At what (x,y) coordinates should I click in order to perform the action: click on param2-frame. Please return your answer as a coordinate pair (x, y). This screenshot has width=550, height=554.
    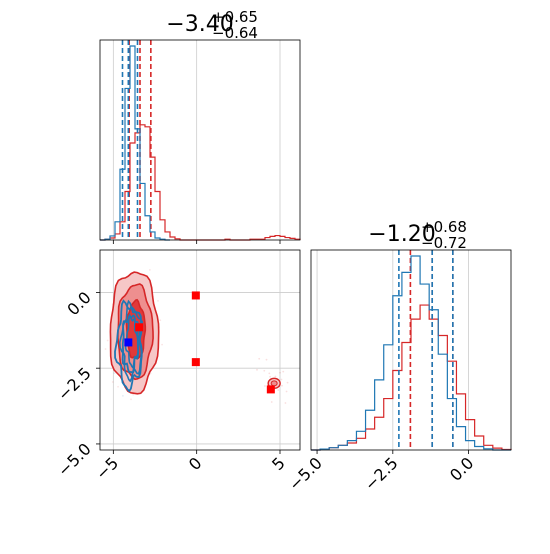
    Looking at the image, I should click on (411, 350).